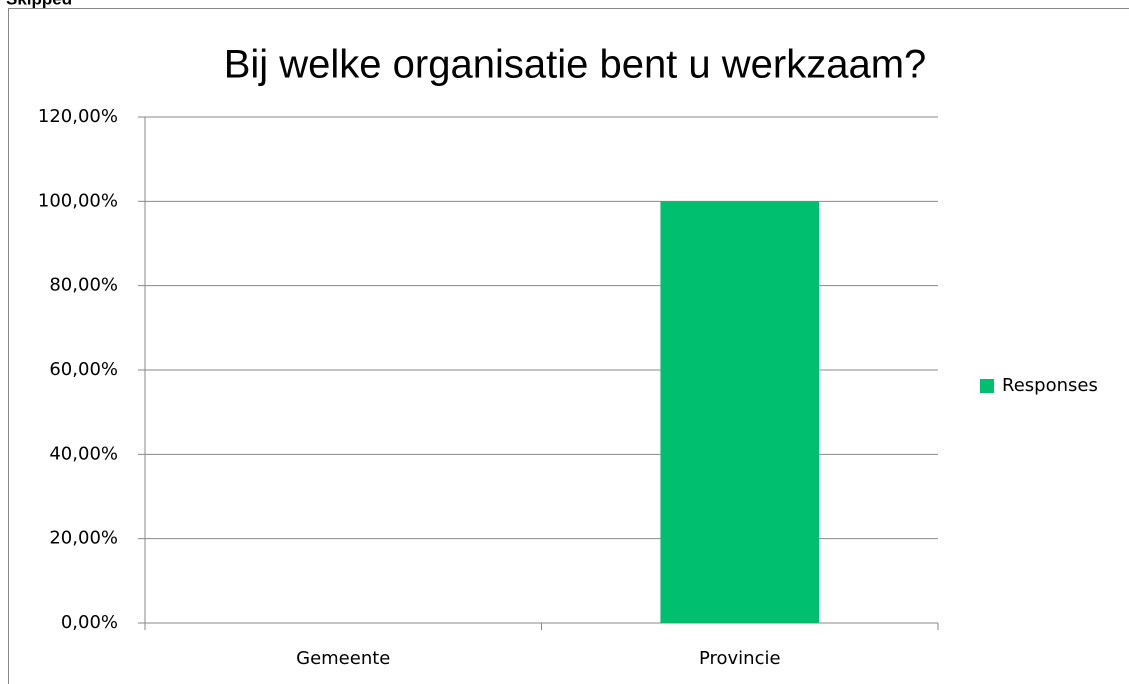  I want to click on legend-swatch, so click(987, 386).